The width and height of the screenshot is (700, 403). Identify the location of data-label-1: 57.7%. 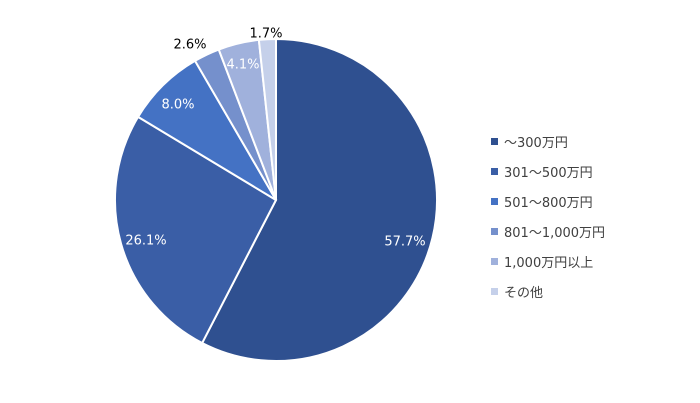
(404, 242).